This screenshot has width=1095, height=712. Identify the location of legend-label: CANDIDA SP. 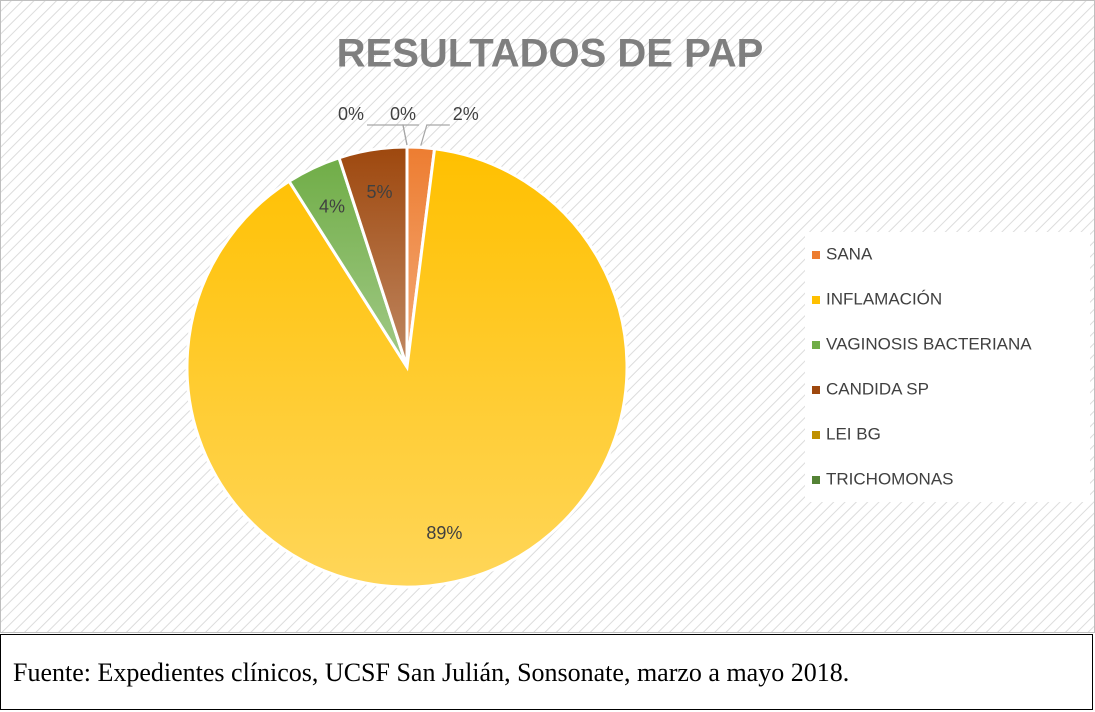
(877, 388).